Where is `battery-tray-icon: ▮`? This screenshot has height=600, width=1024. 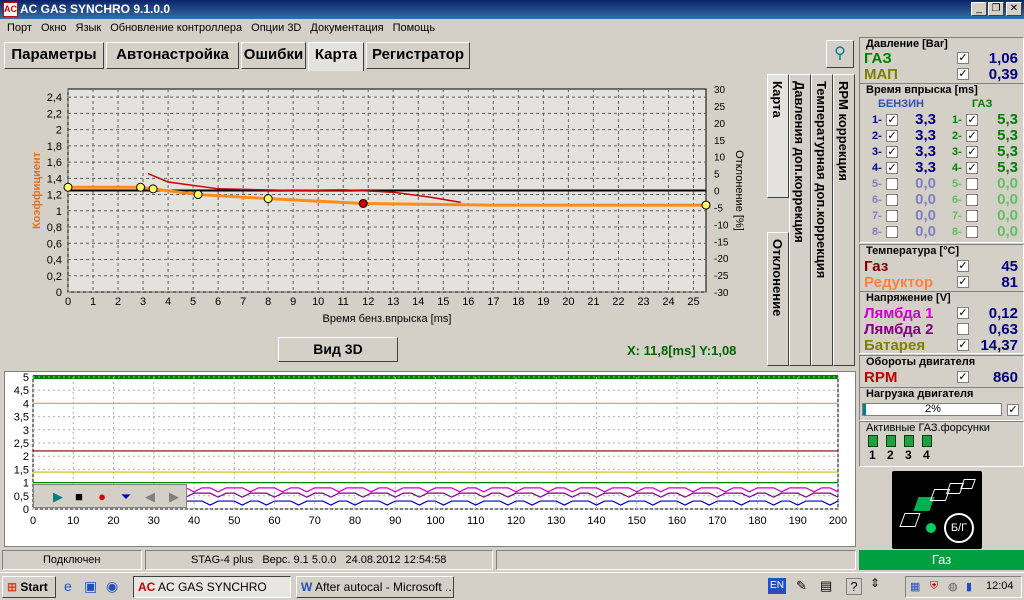 battery-tray-icon: ▮ is located at coordinates (969, 587).